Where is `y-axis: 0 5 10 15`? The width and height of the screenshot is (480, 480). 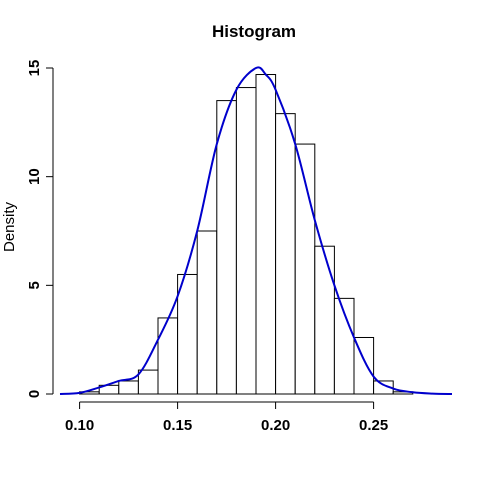 y-axis: 0 5 10 15 is located at coordinates (40, 229).